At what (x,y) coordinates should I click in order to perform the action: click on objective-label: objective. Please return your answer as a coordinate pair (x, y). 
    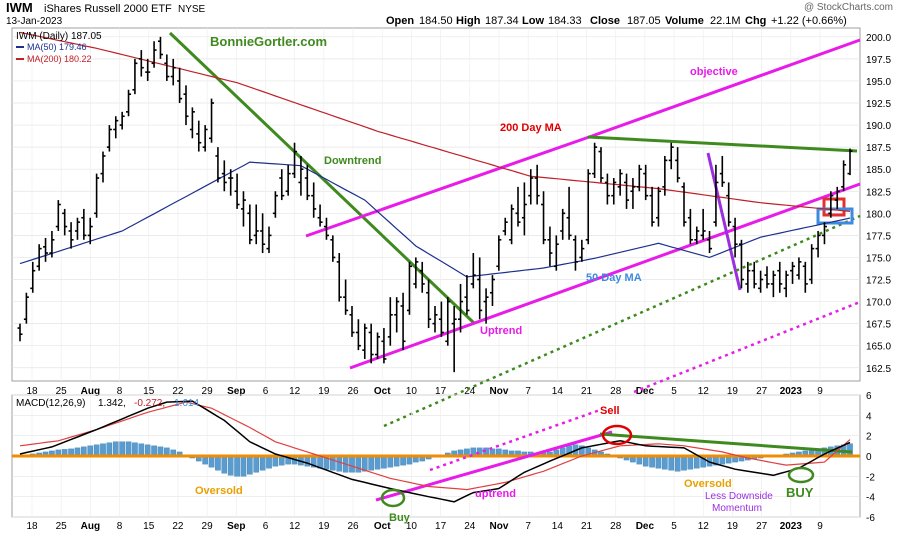
    Looking at the image, I should click on (714, 72).